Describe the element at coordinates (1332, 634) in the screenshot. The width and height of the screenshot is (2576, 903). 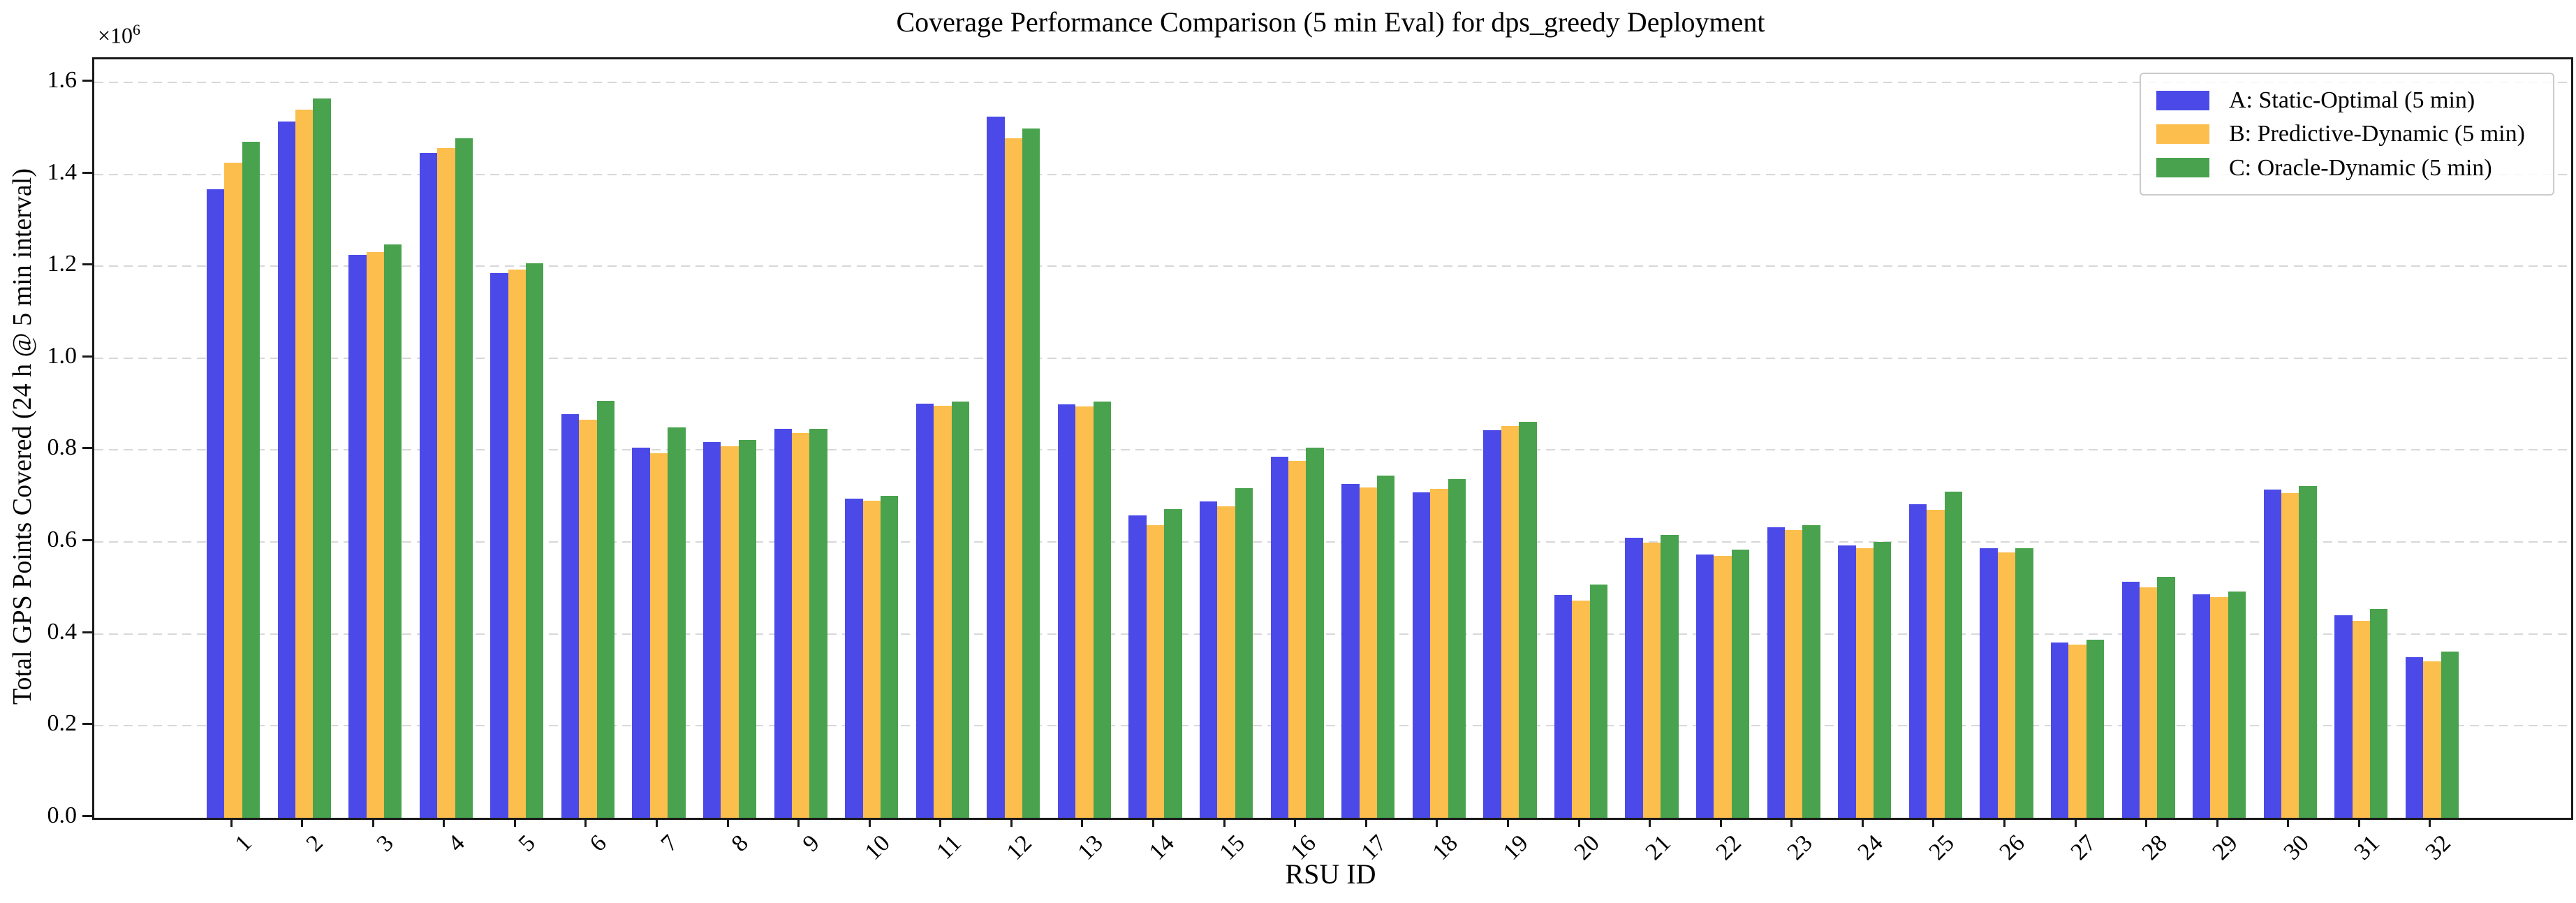
I see `gridline-y-0.4` at that location.